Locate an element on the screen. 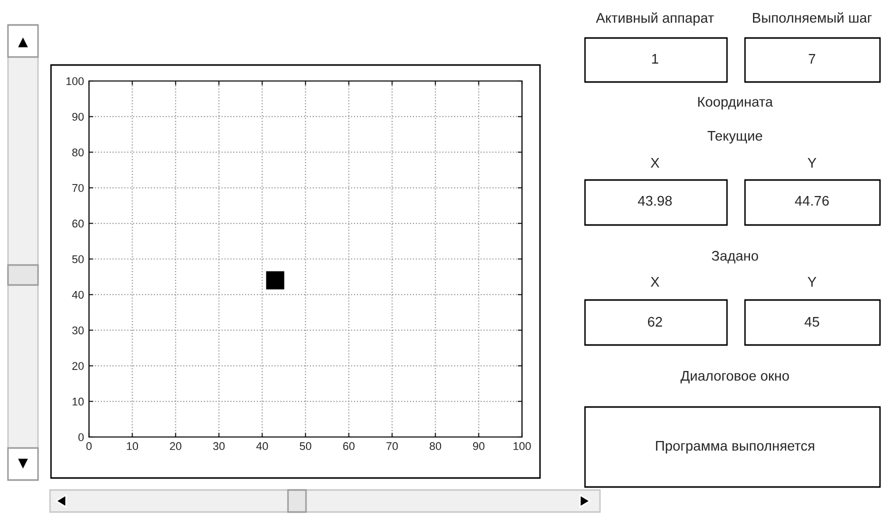 Image resolution: width=886 pixels, height=515 pixels. text: 1 is located at coordinates (655, 59).